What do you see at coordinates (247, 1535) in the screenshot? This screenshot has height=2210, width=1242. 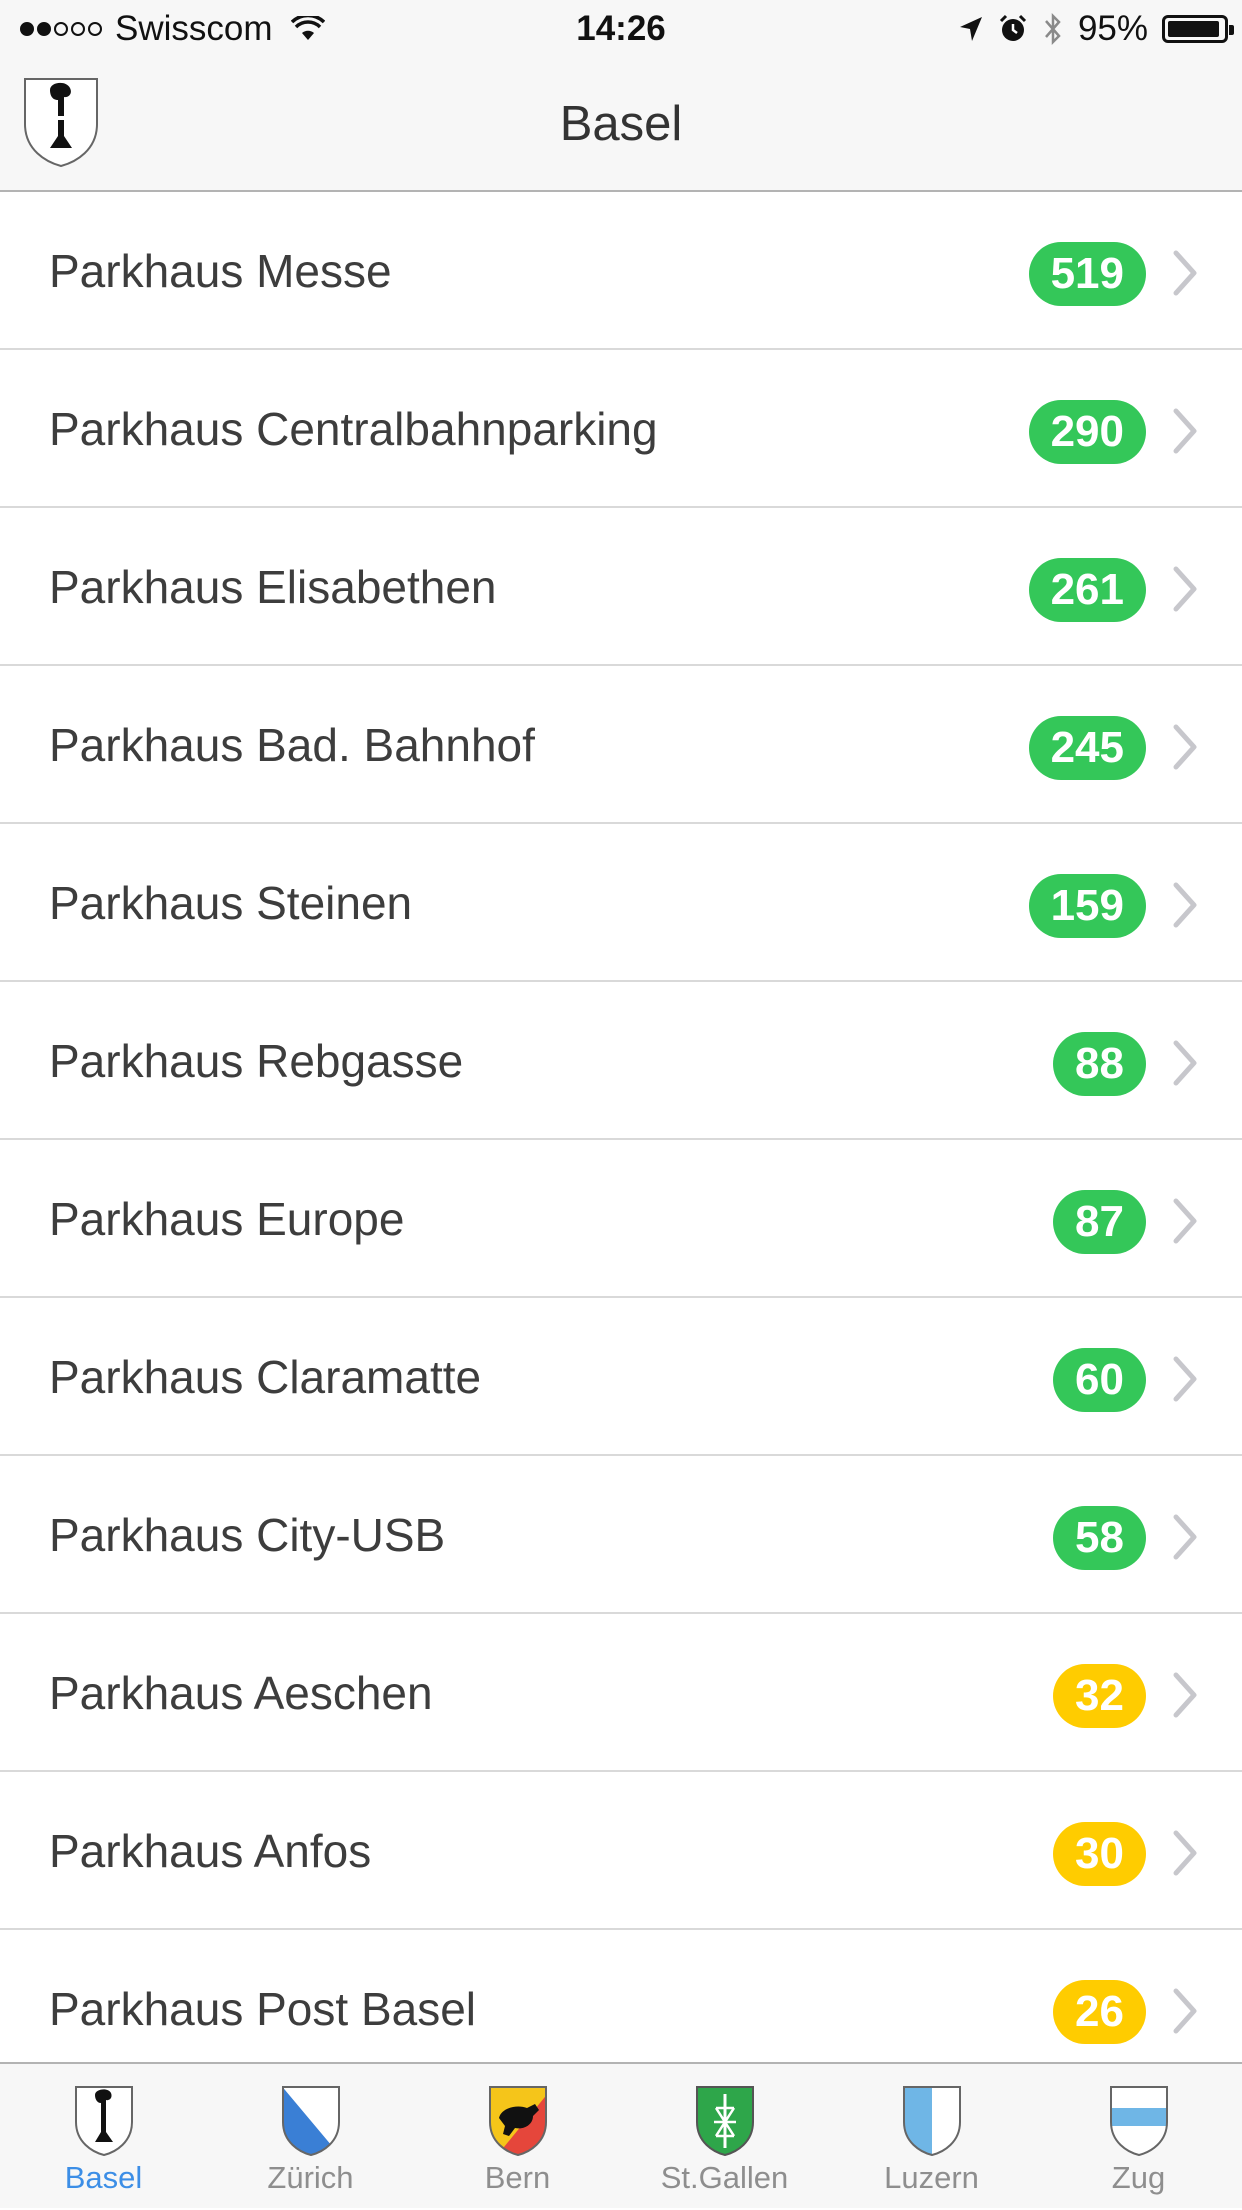 I see `parking-name: Parkhaus City-USB` at bounding box center [247, 1535].